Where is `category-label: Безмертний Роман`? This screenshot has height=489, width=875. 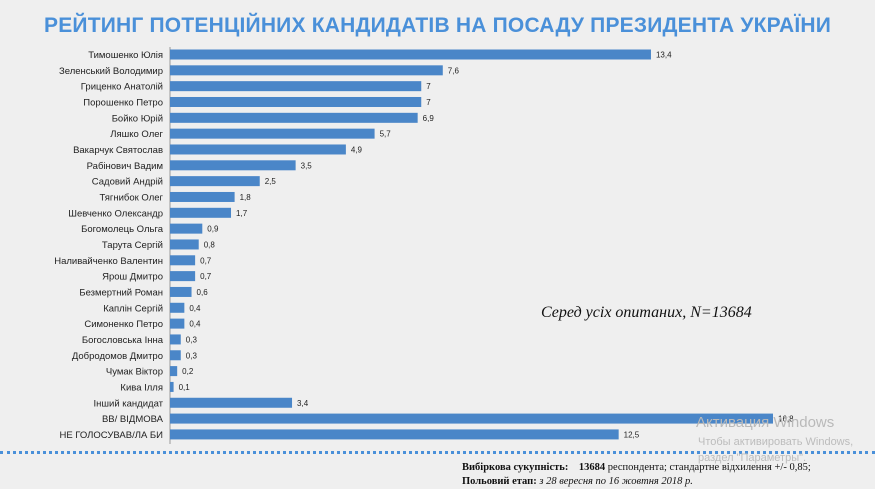 category-label: Безмертний Роман is located at coordinates (121, 292).